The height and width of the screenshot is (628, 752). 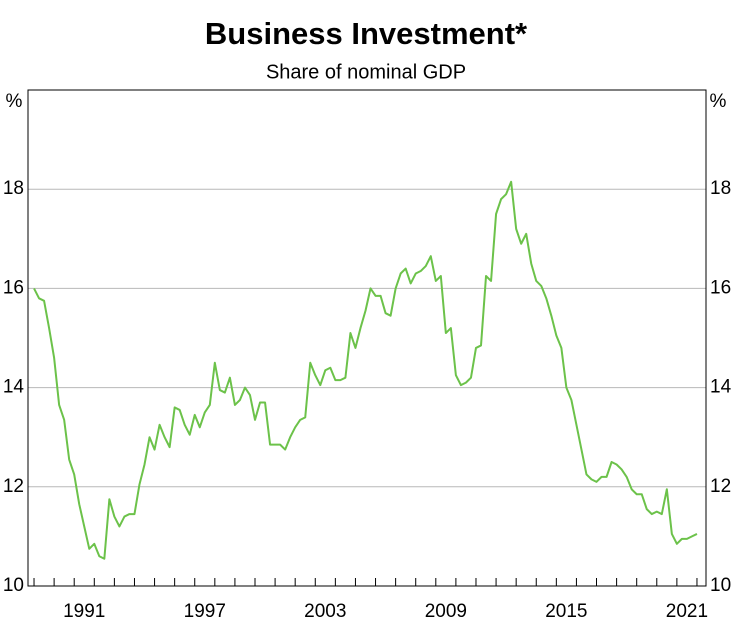 I want to click on y-tick-label-right: 10, so click(x=720, y=585).